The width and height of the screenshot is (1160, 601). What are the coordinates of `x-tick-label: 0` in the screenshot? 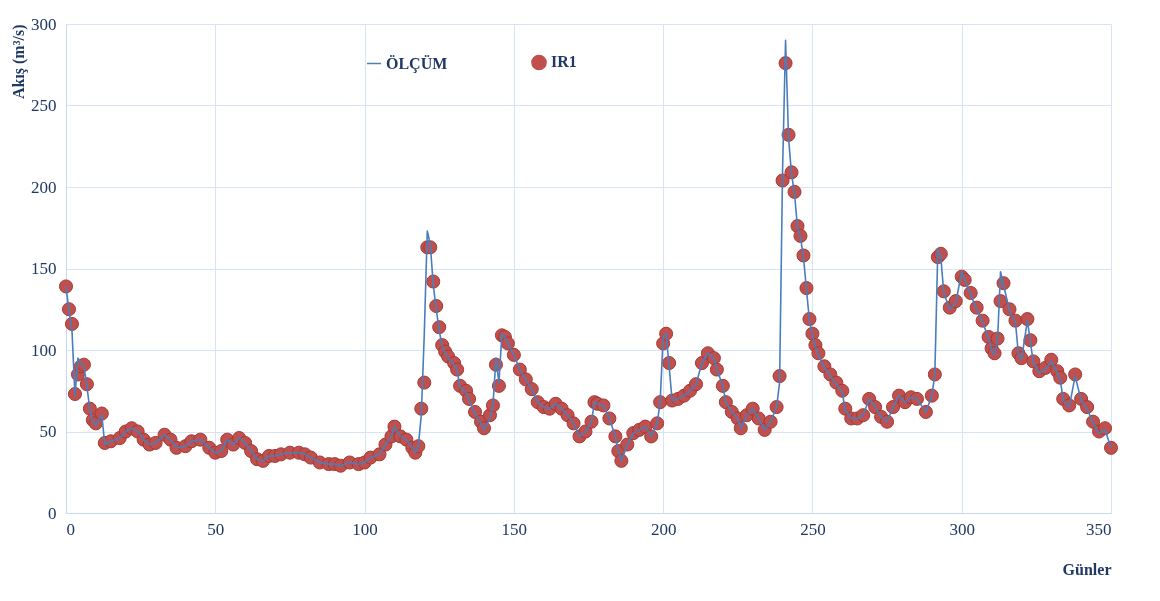 It's located at (70, 529).